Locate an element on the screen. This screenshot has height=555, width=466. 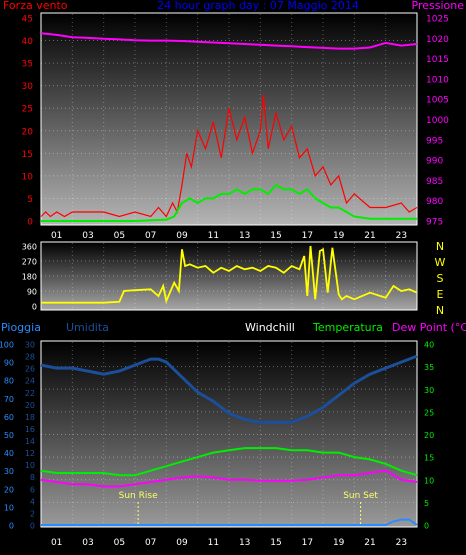
pressure-tick-label: 1025 is located at coordinates (437, 20).